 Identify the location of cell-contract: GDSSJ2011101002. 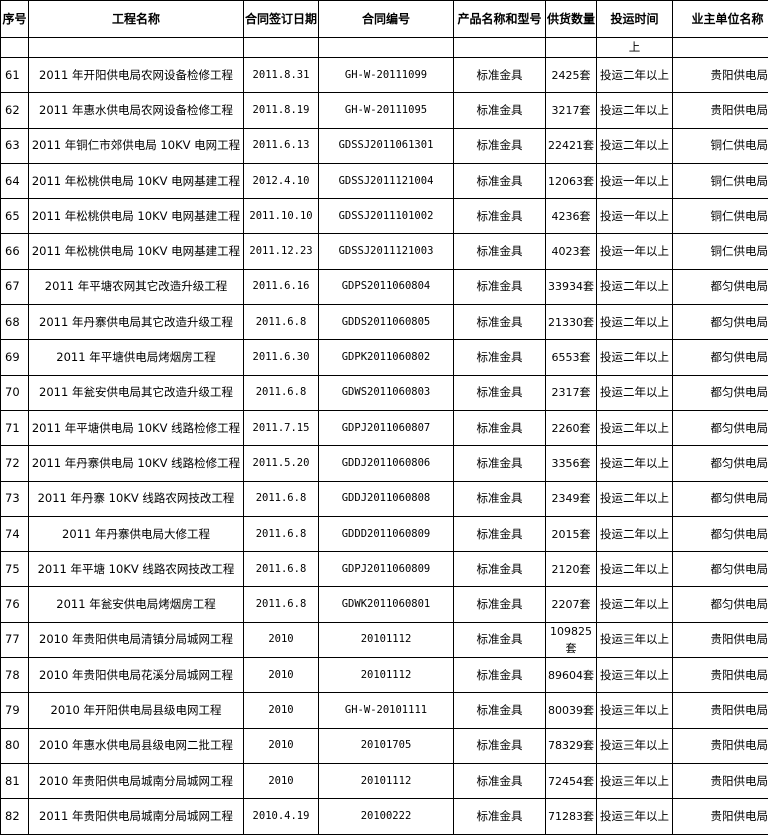
(386, 216).